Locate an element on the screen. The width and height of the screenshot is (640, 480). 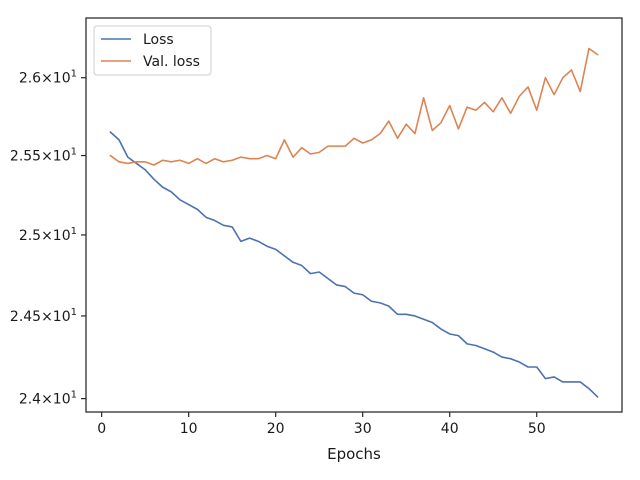
x-tick-label: 30 is located at coordinates (363, 429).